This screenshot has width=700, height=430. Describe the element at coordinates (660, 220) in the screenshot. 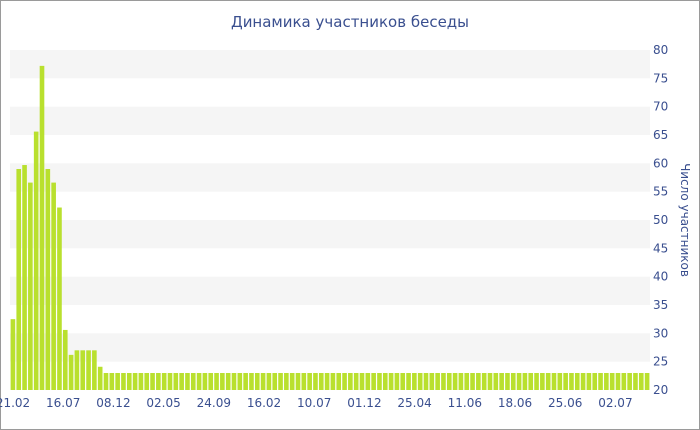

I see `y-tick-label: 50` at that location.